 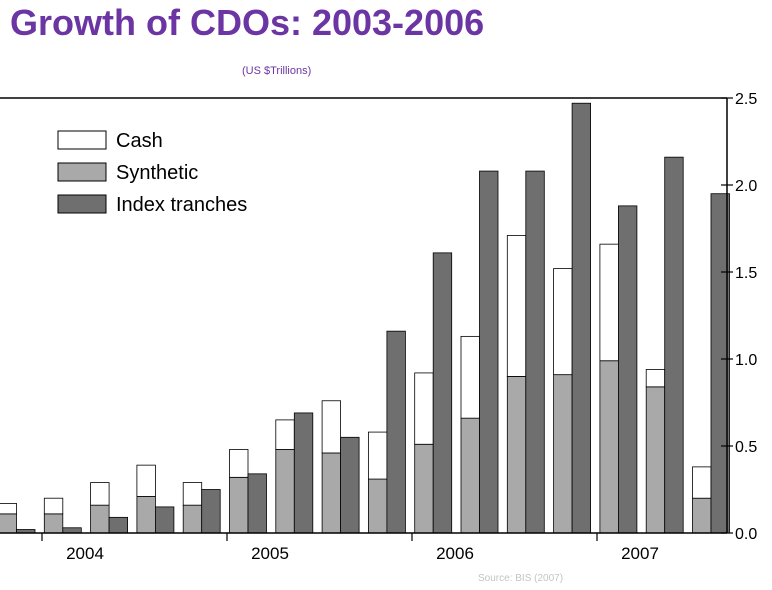 What do you see at coordinates (746, 534) in the screenshot?
I see `y-tick-label: 0.0` at bounding box center [746, 534].